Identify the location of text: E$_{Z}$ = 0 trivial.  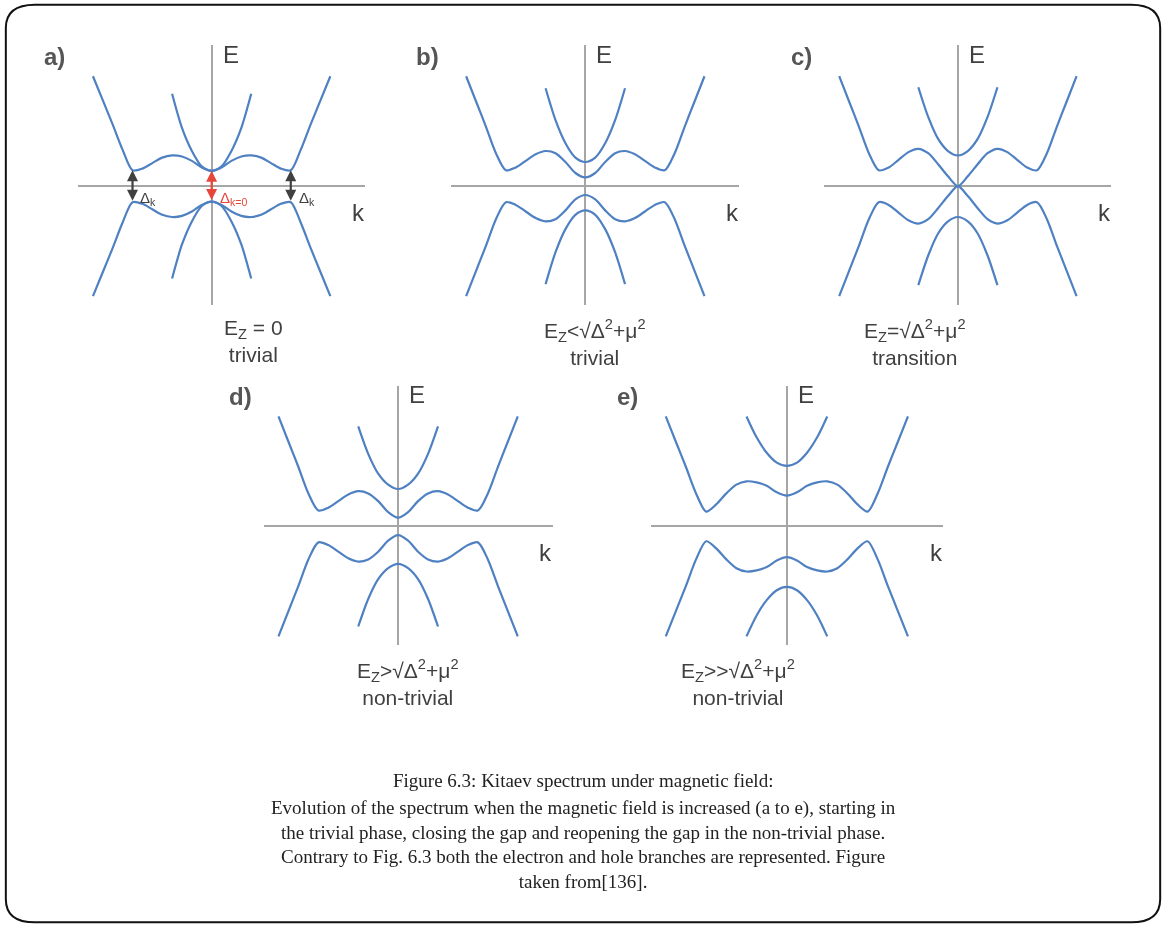
(253, 341).